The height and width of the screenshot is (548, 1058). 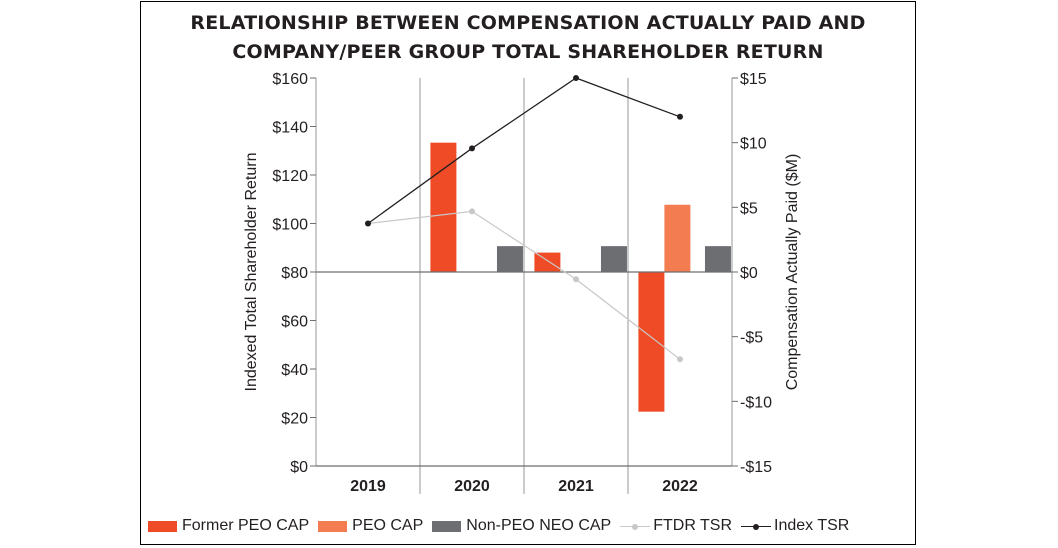 What do you see at coordinates (756, 526) in the screenshot?
I see `legend-swatch-index-tsr` at bounding box center [756, 526].